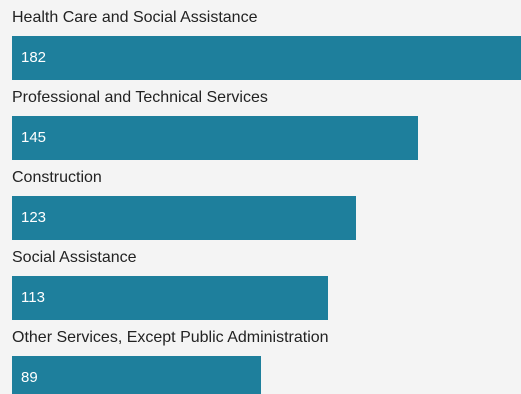  I want to click on bar-value-label: 123, so click(34, 217).